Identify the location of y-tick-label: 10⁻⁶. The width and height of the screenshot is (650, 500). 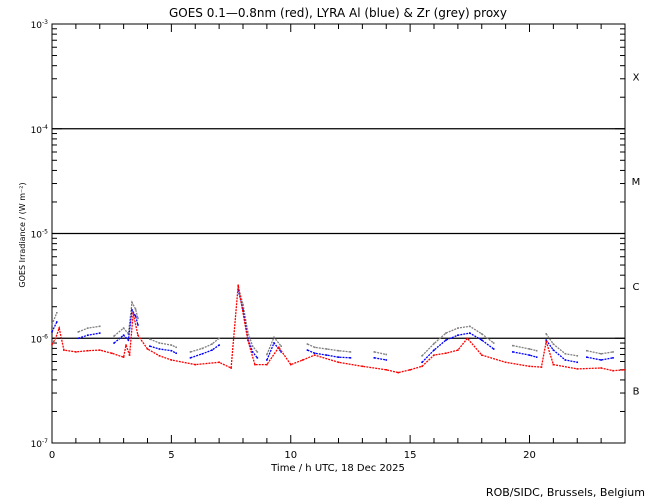
(40, 339).